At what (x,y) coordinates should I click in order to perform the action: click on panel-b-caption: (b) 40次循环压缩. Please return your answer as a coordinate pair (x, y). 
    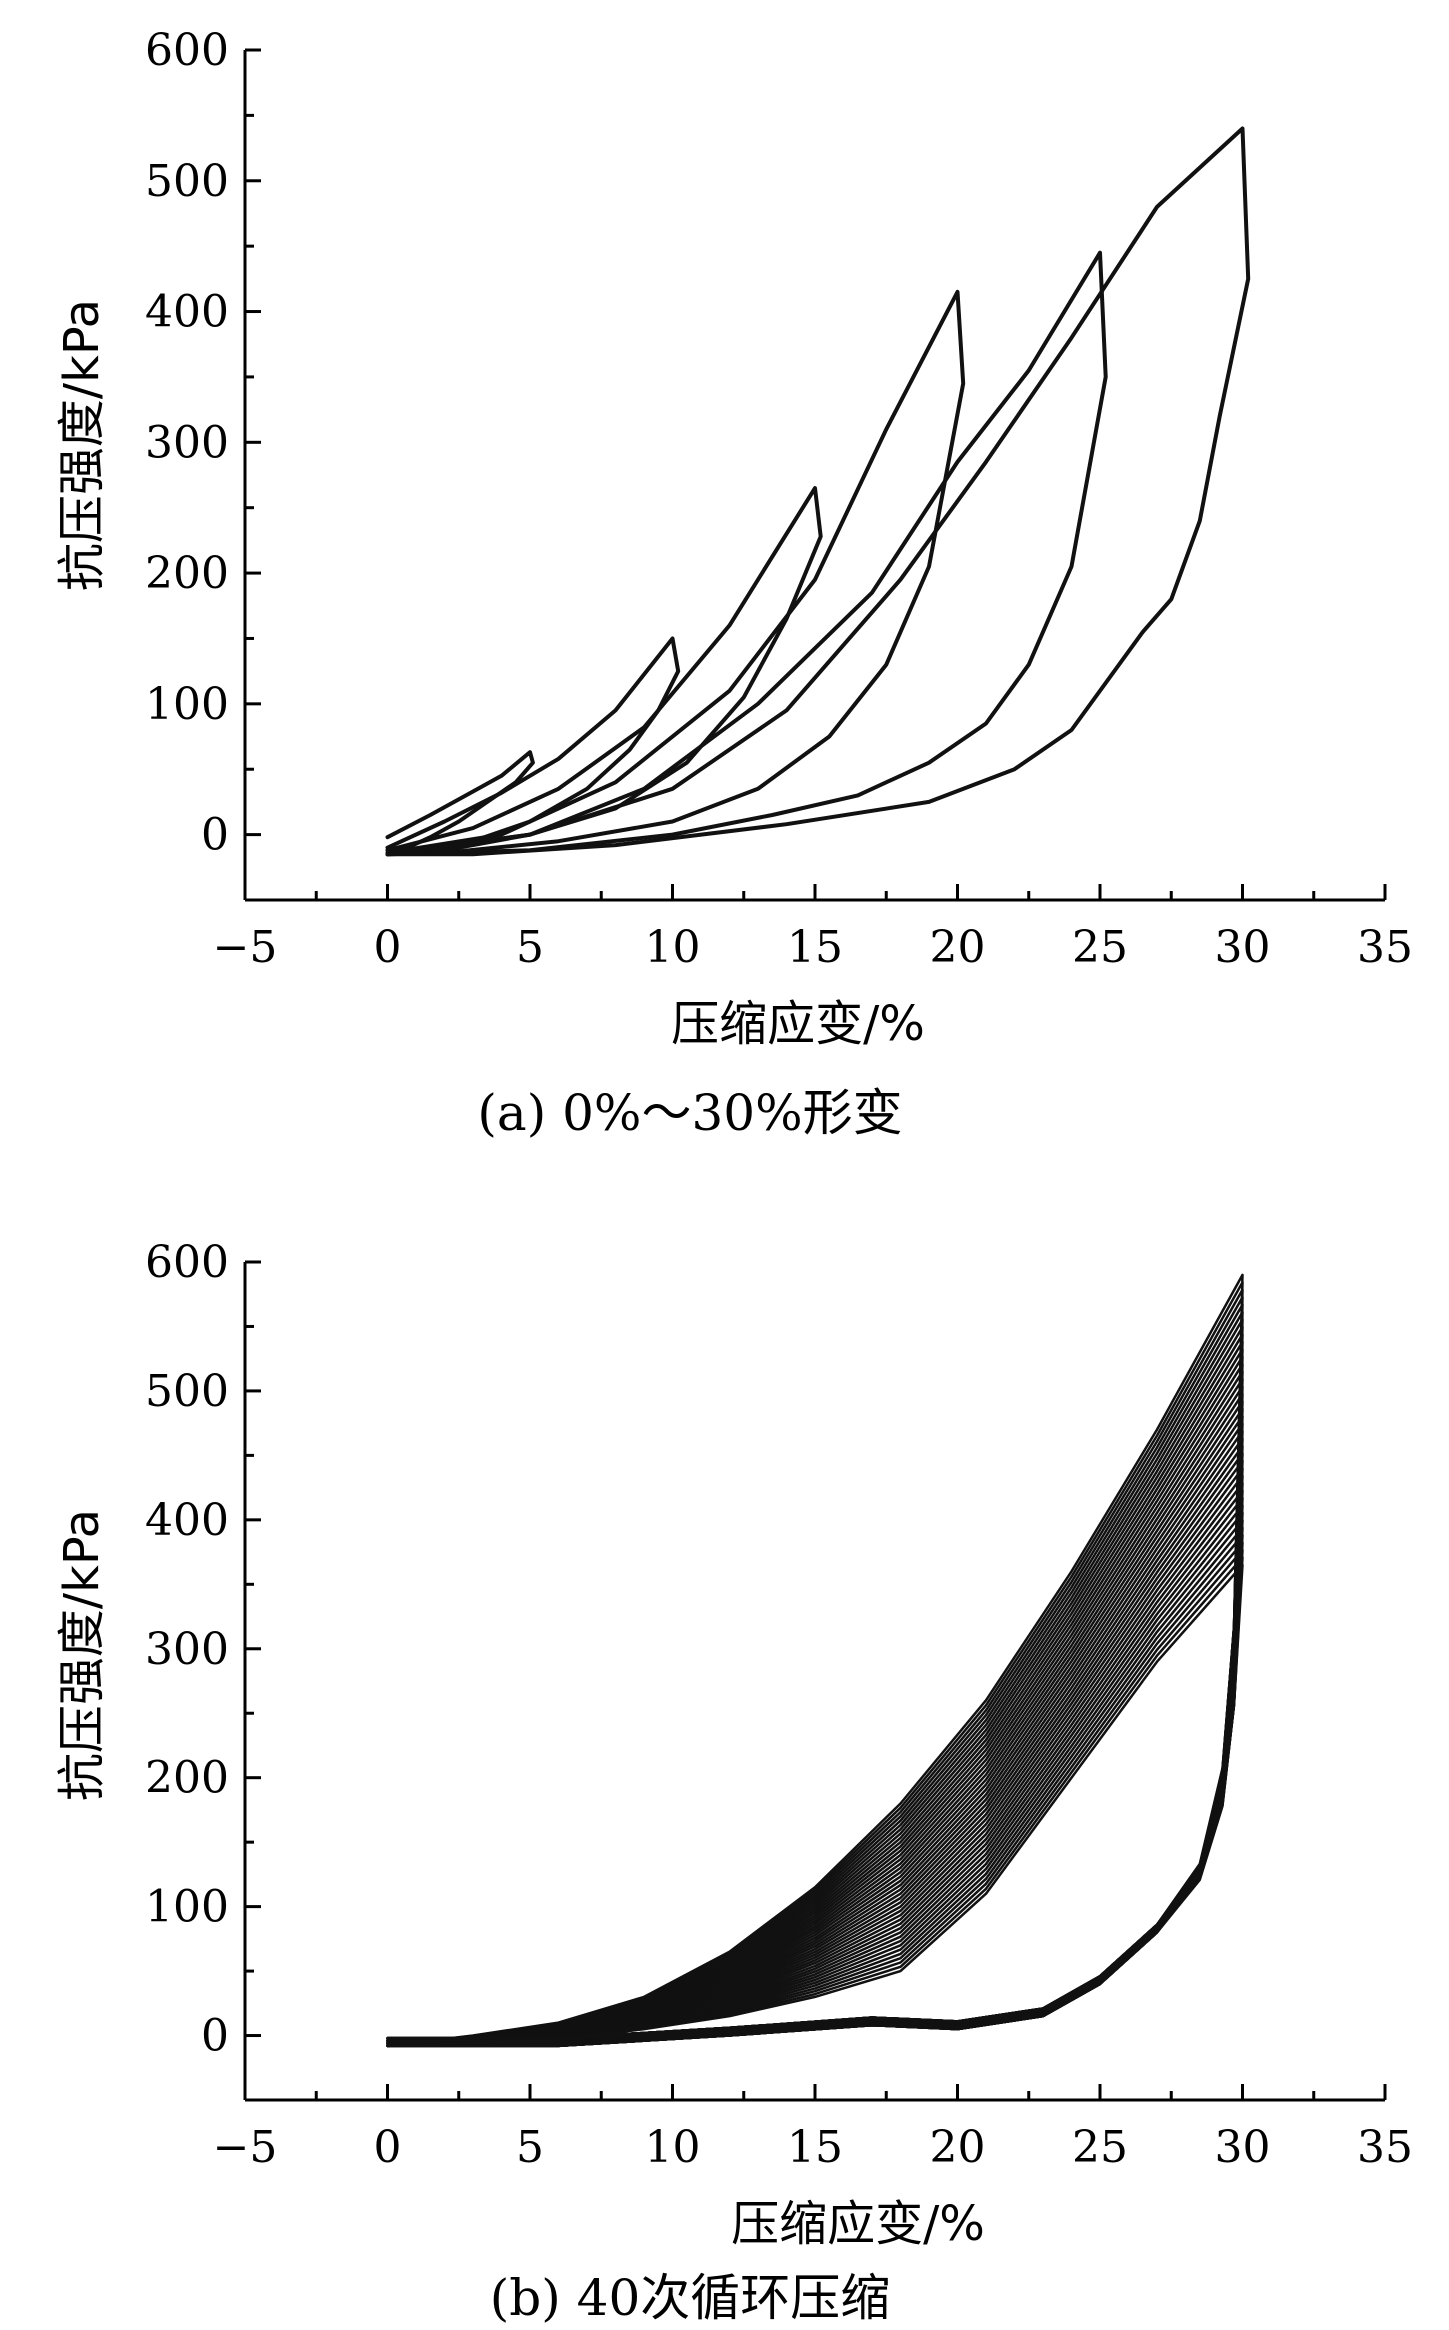
    Looking at the image, I should click on (690, 2298).